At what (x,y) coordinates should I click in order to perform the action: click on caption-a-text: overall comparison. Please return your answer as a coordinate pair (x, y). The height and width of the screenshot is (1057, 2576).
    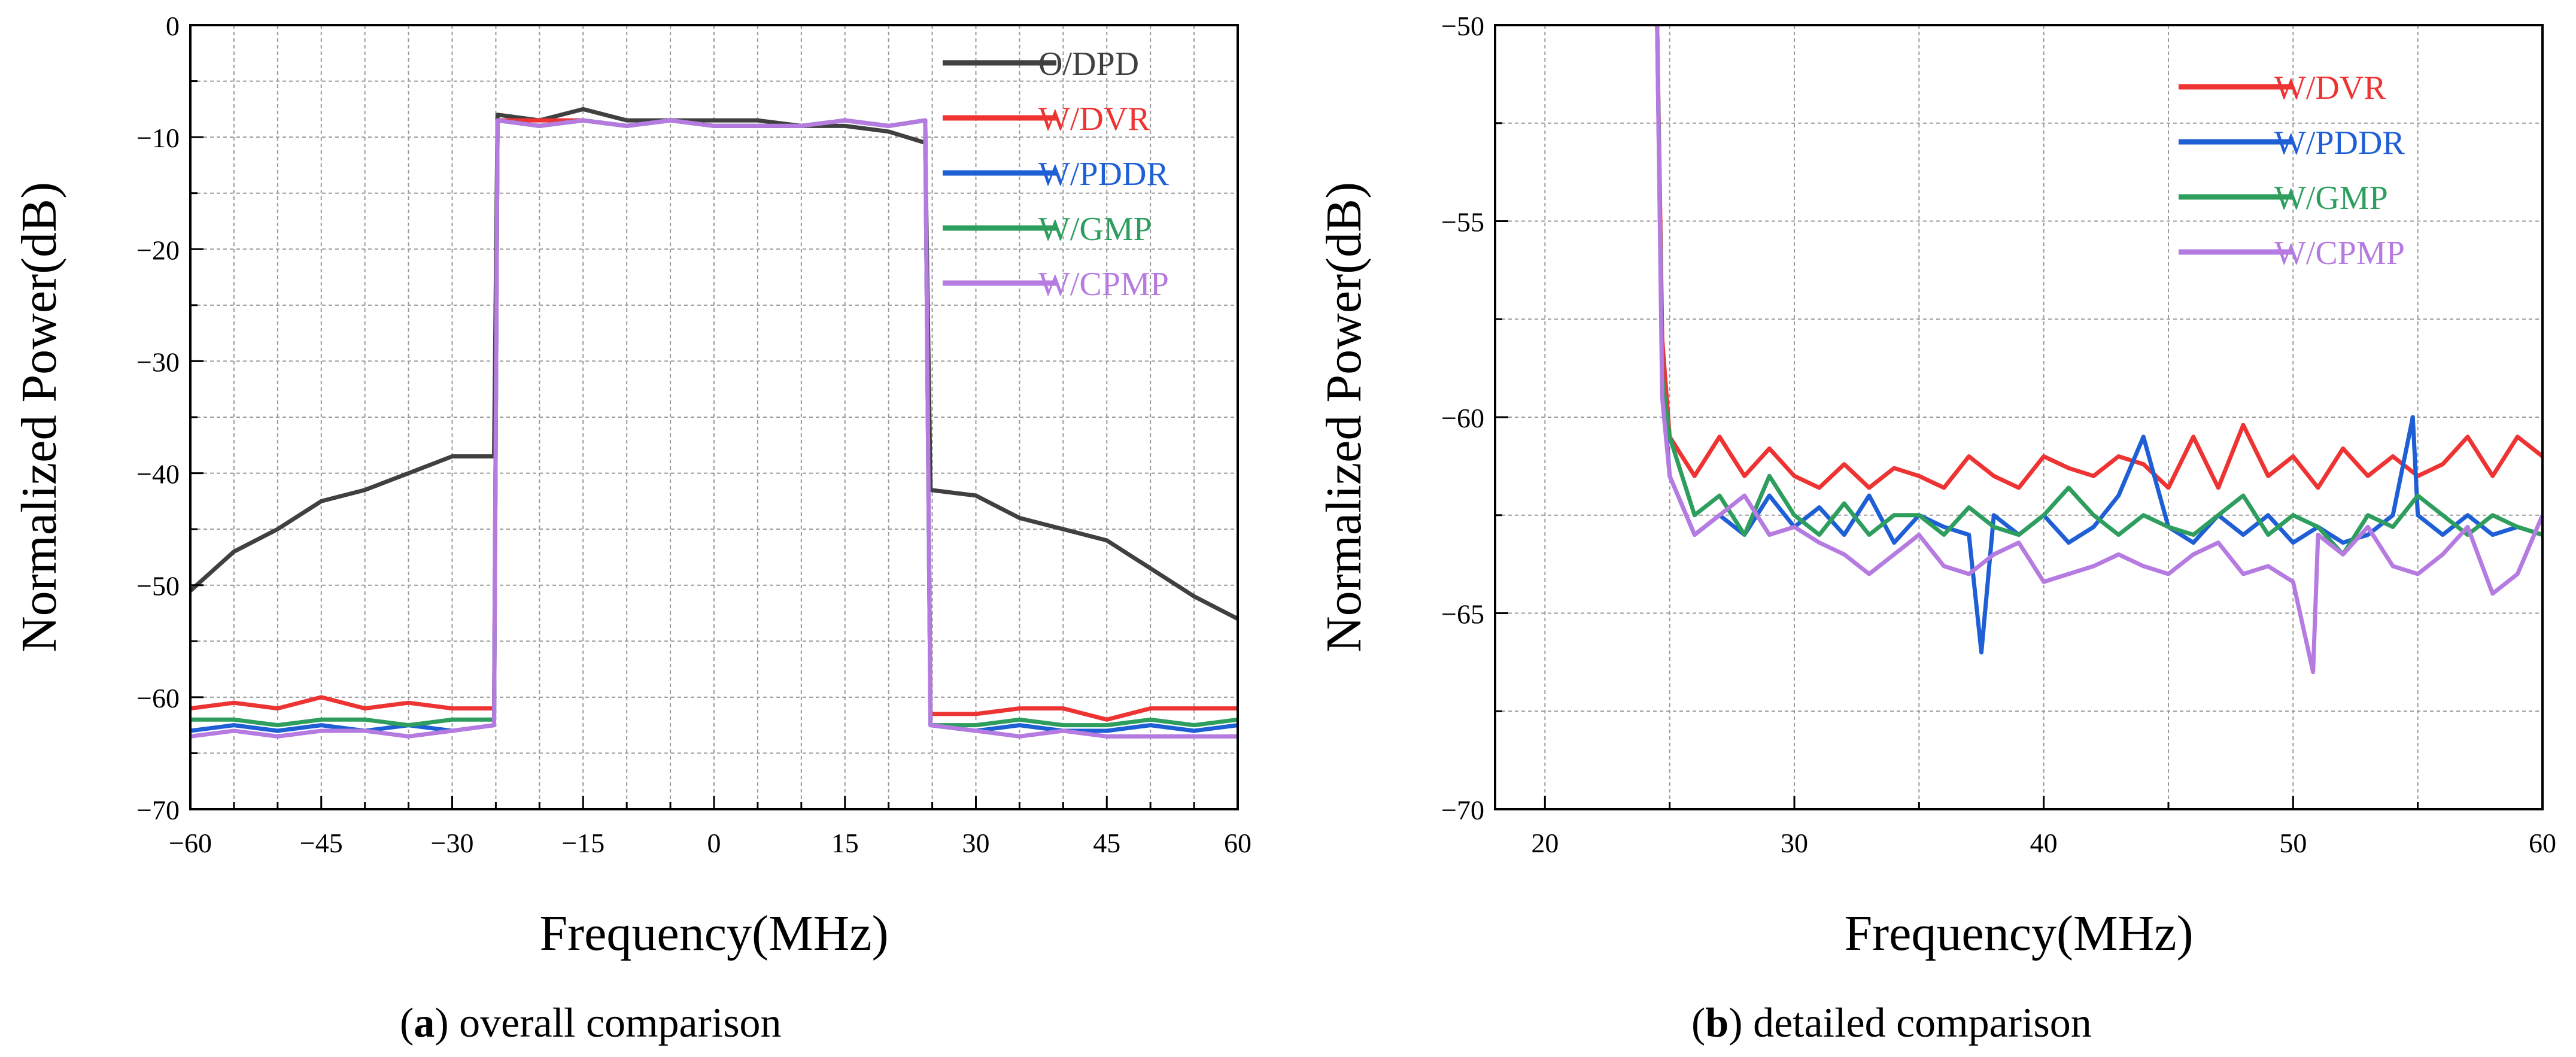
    Looking at the image, I should click on (621, 1023).